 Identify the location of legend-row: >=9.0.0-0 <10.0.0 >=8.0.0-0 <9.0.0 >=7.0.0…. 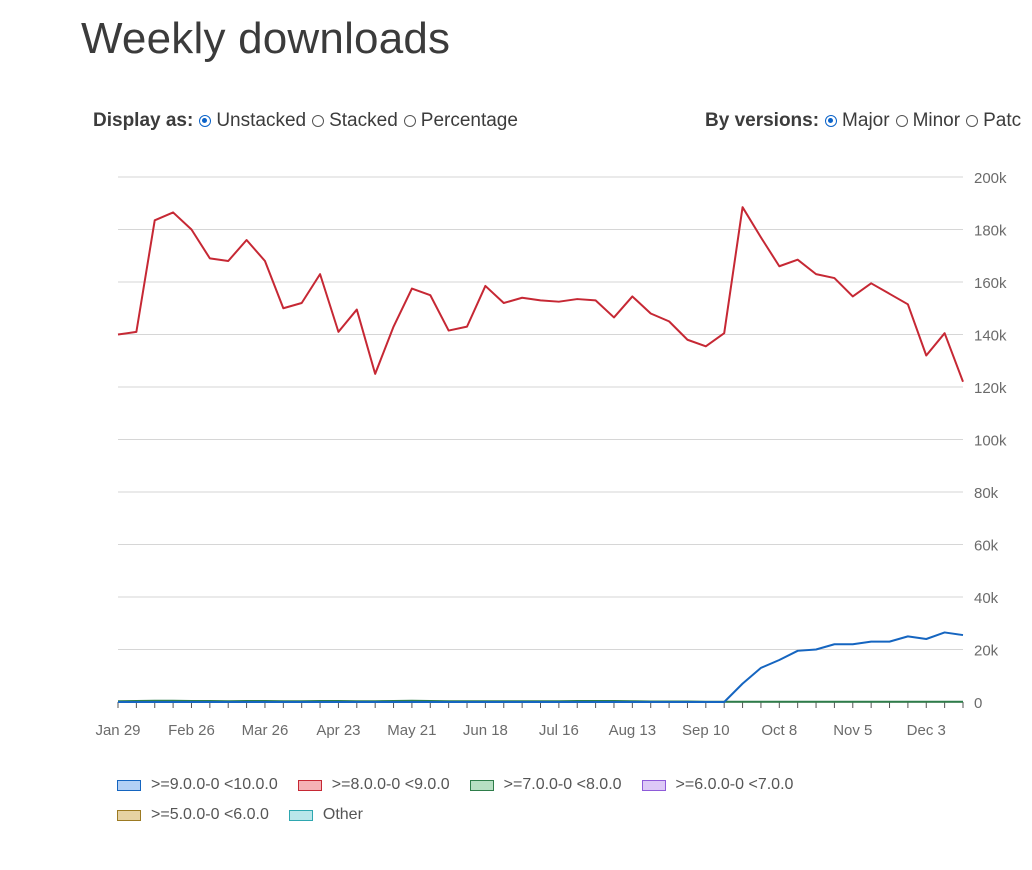
(527, 785).